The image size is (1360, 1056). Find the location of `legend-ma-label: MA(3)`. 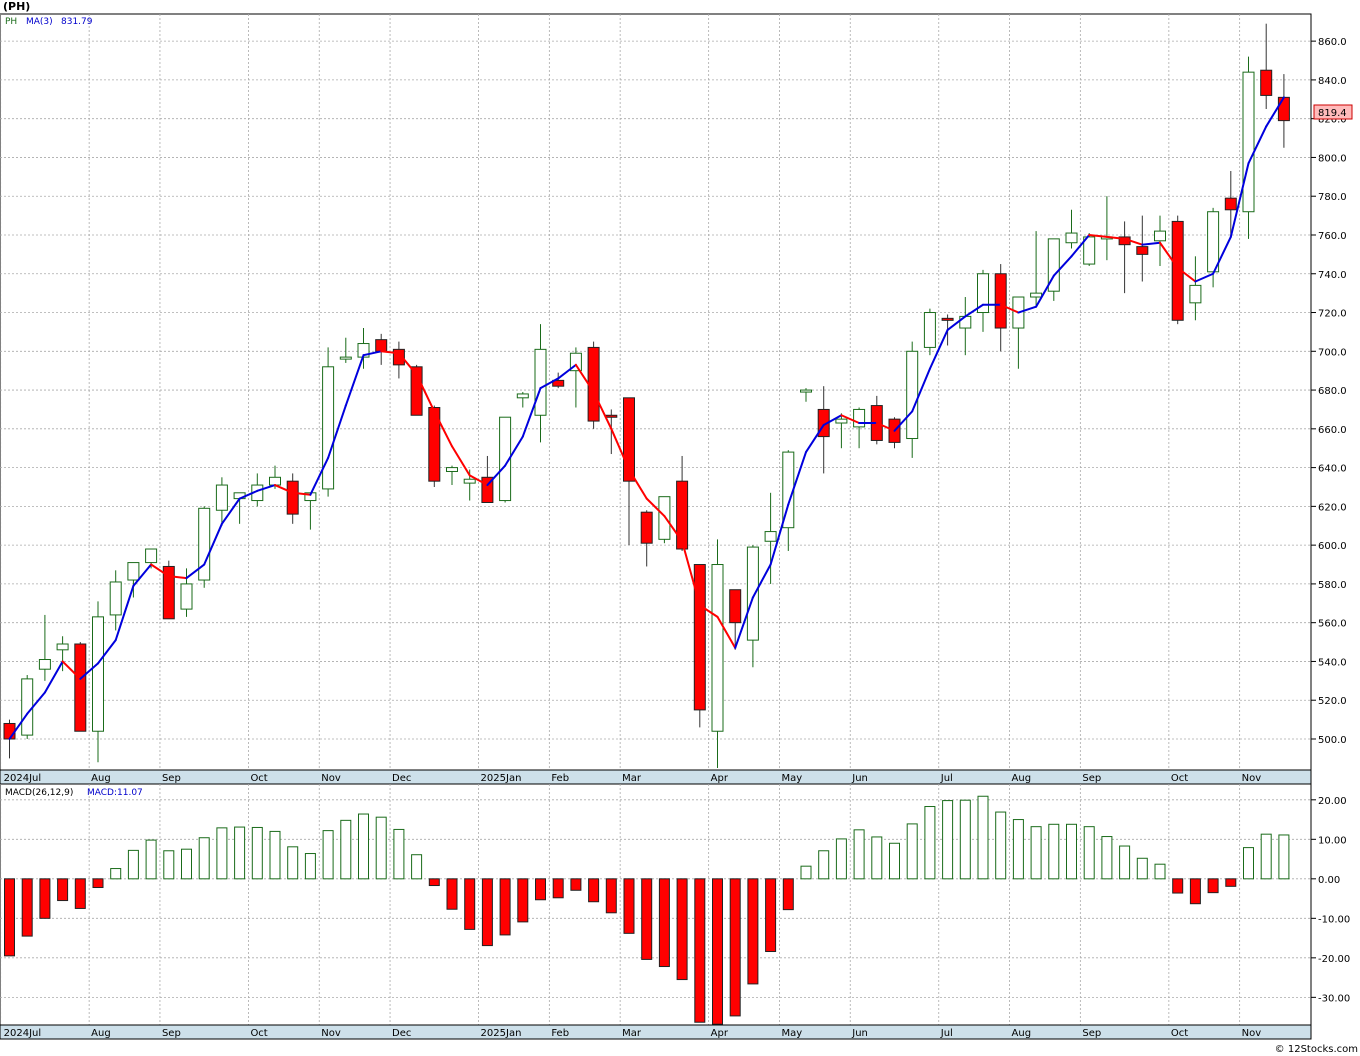

legend-ma-label: MA(3) is located at coordinates (39, 22).